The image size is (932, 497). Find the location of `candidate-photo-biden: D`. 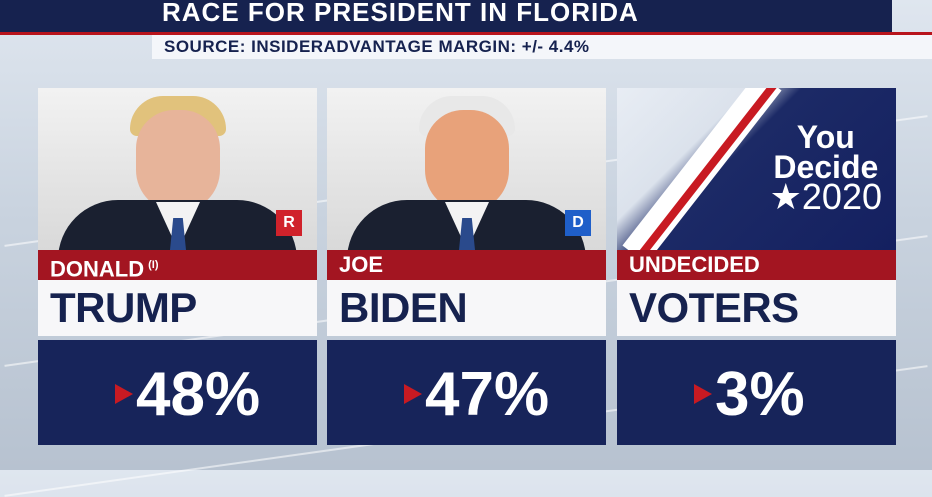

candidate-photo-biden: D is located at coordinates (466, 169).